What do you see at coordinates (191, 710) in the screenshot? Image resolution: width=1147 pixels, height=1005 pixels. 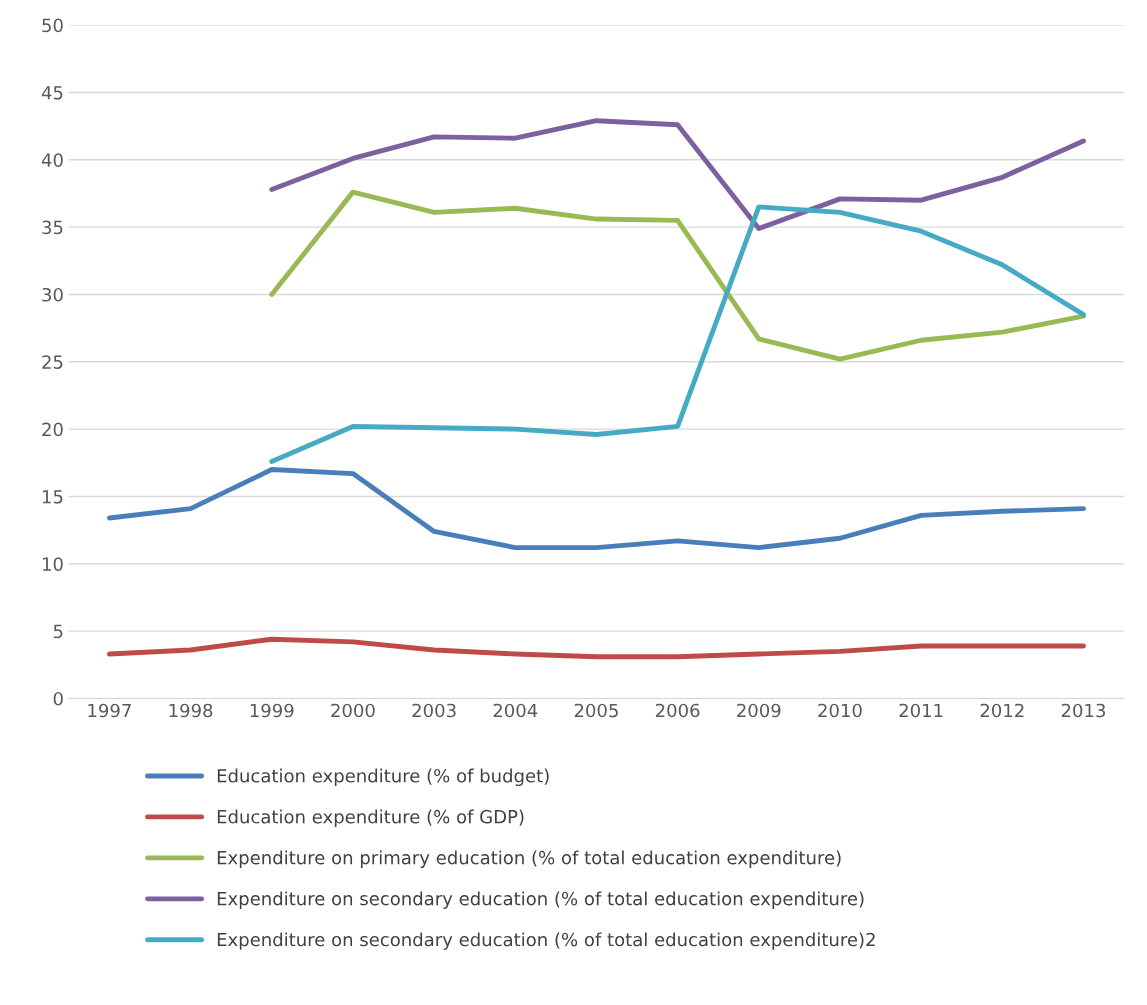 I see `x-tick-label: 1998` at bounding box center [191, 710].